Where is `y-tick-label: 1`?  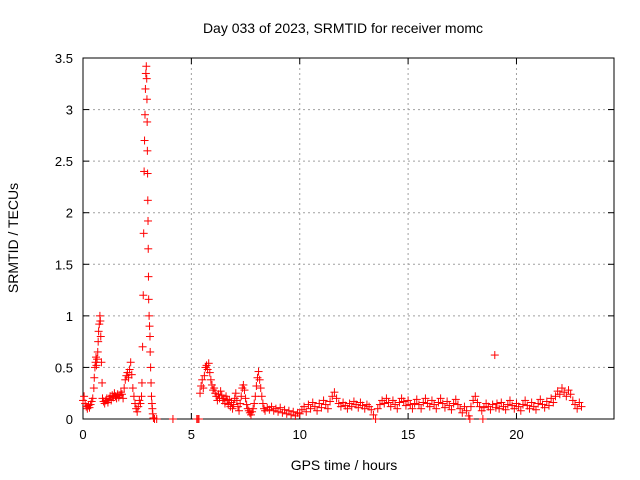
y-tick-label: 1 is located at coordinates (69, 316).